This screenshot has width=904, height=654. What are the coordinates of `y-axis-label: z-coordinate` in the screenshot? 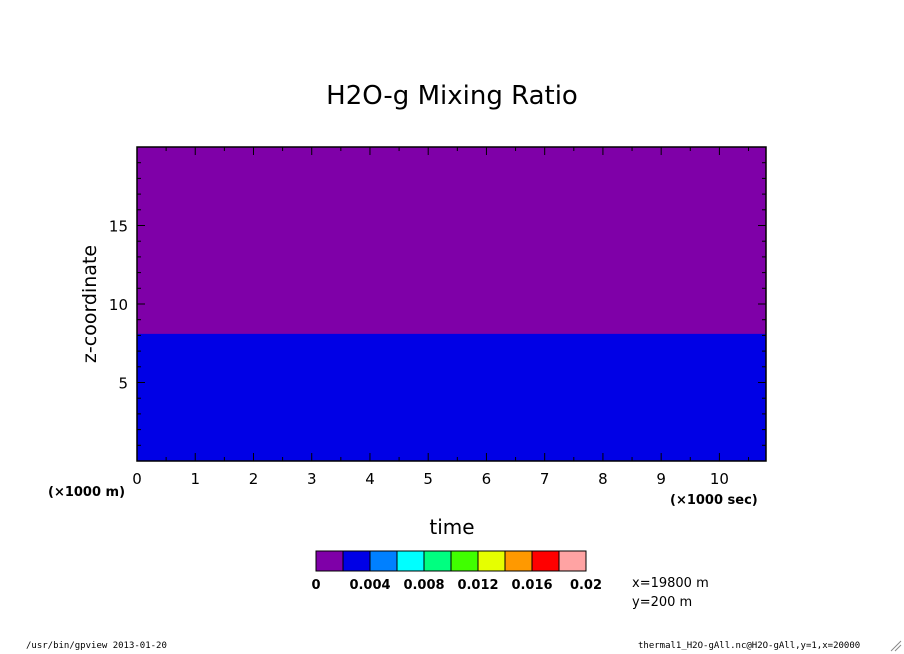 It's located at (90, 304).